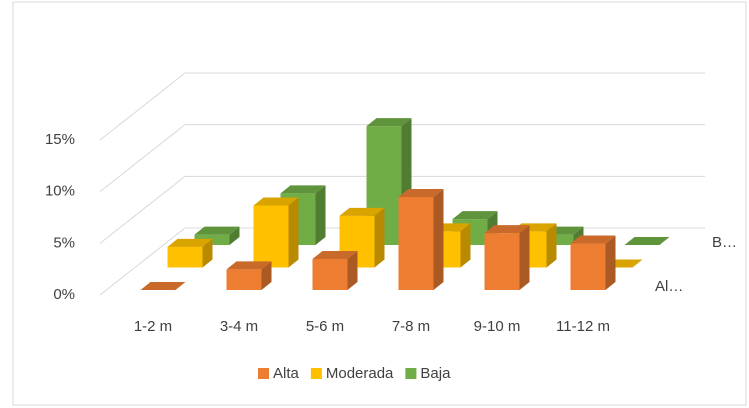 The width and height of the screenshot is (749, 408). I want to click on x-tick-label: 3-4 m, so click(239, 326).